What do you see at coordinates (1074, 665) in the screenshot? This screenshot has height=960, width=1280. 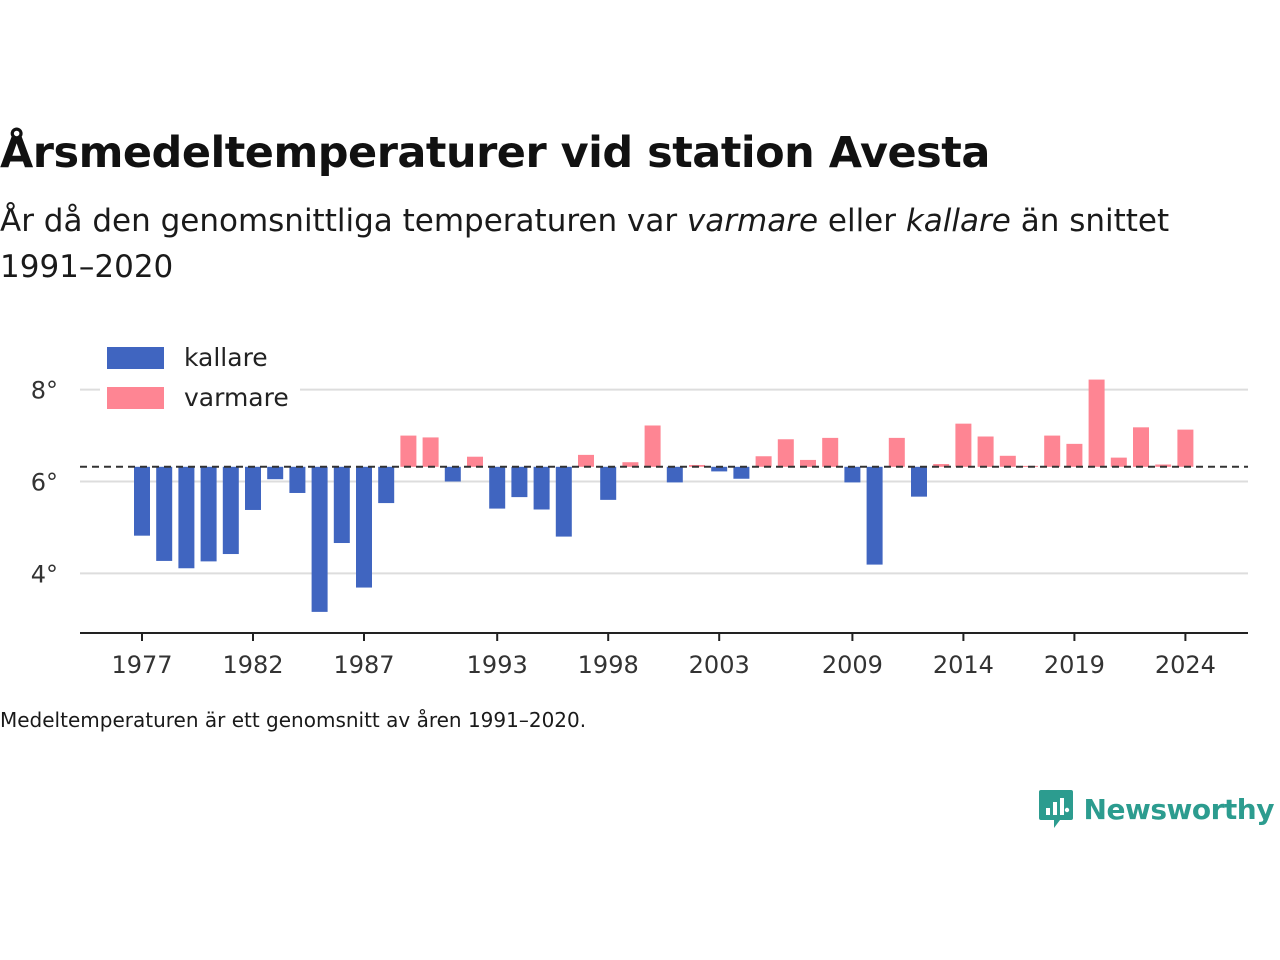 I see `x-tick-label: 2019` at bounding box center [1074, 665].